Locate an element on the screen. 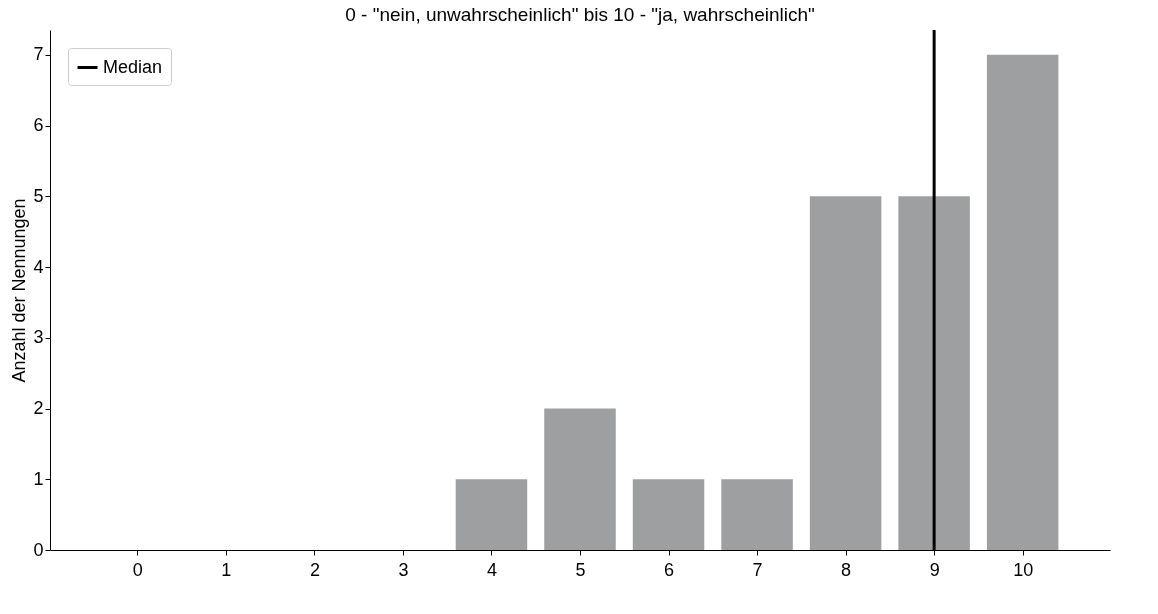  y-axis-title: Anzahl der Nennungen is located at coordinates (19, 290).